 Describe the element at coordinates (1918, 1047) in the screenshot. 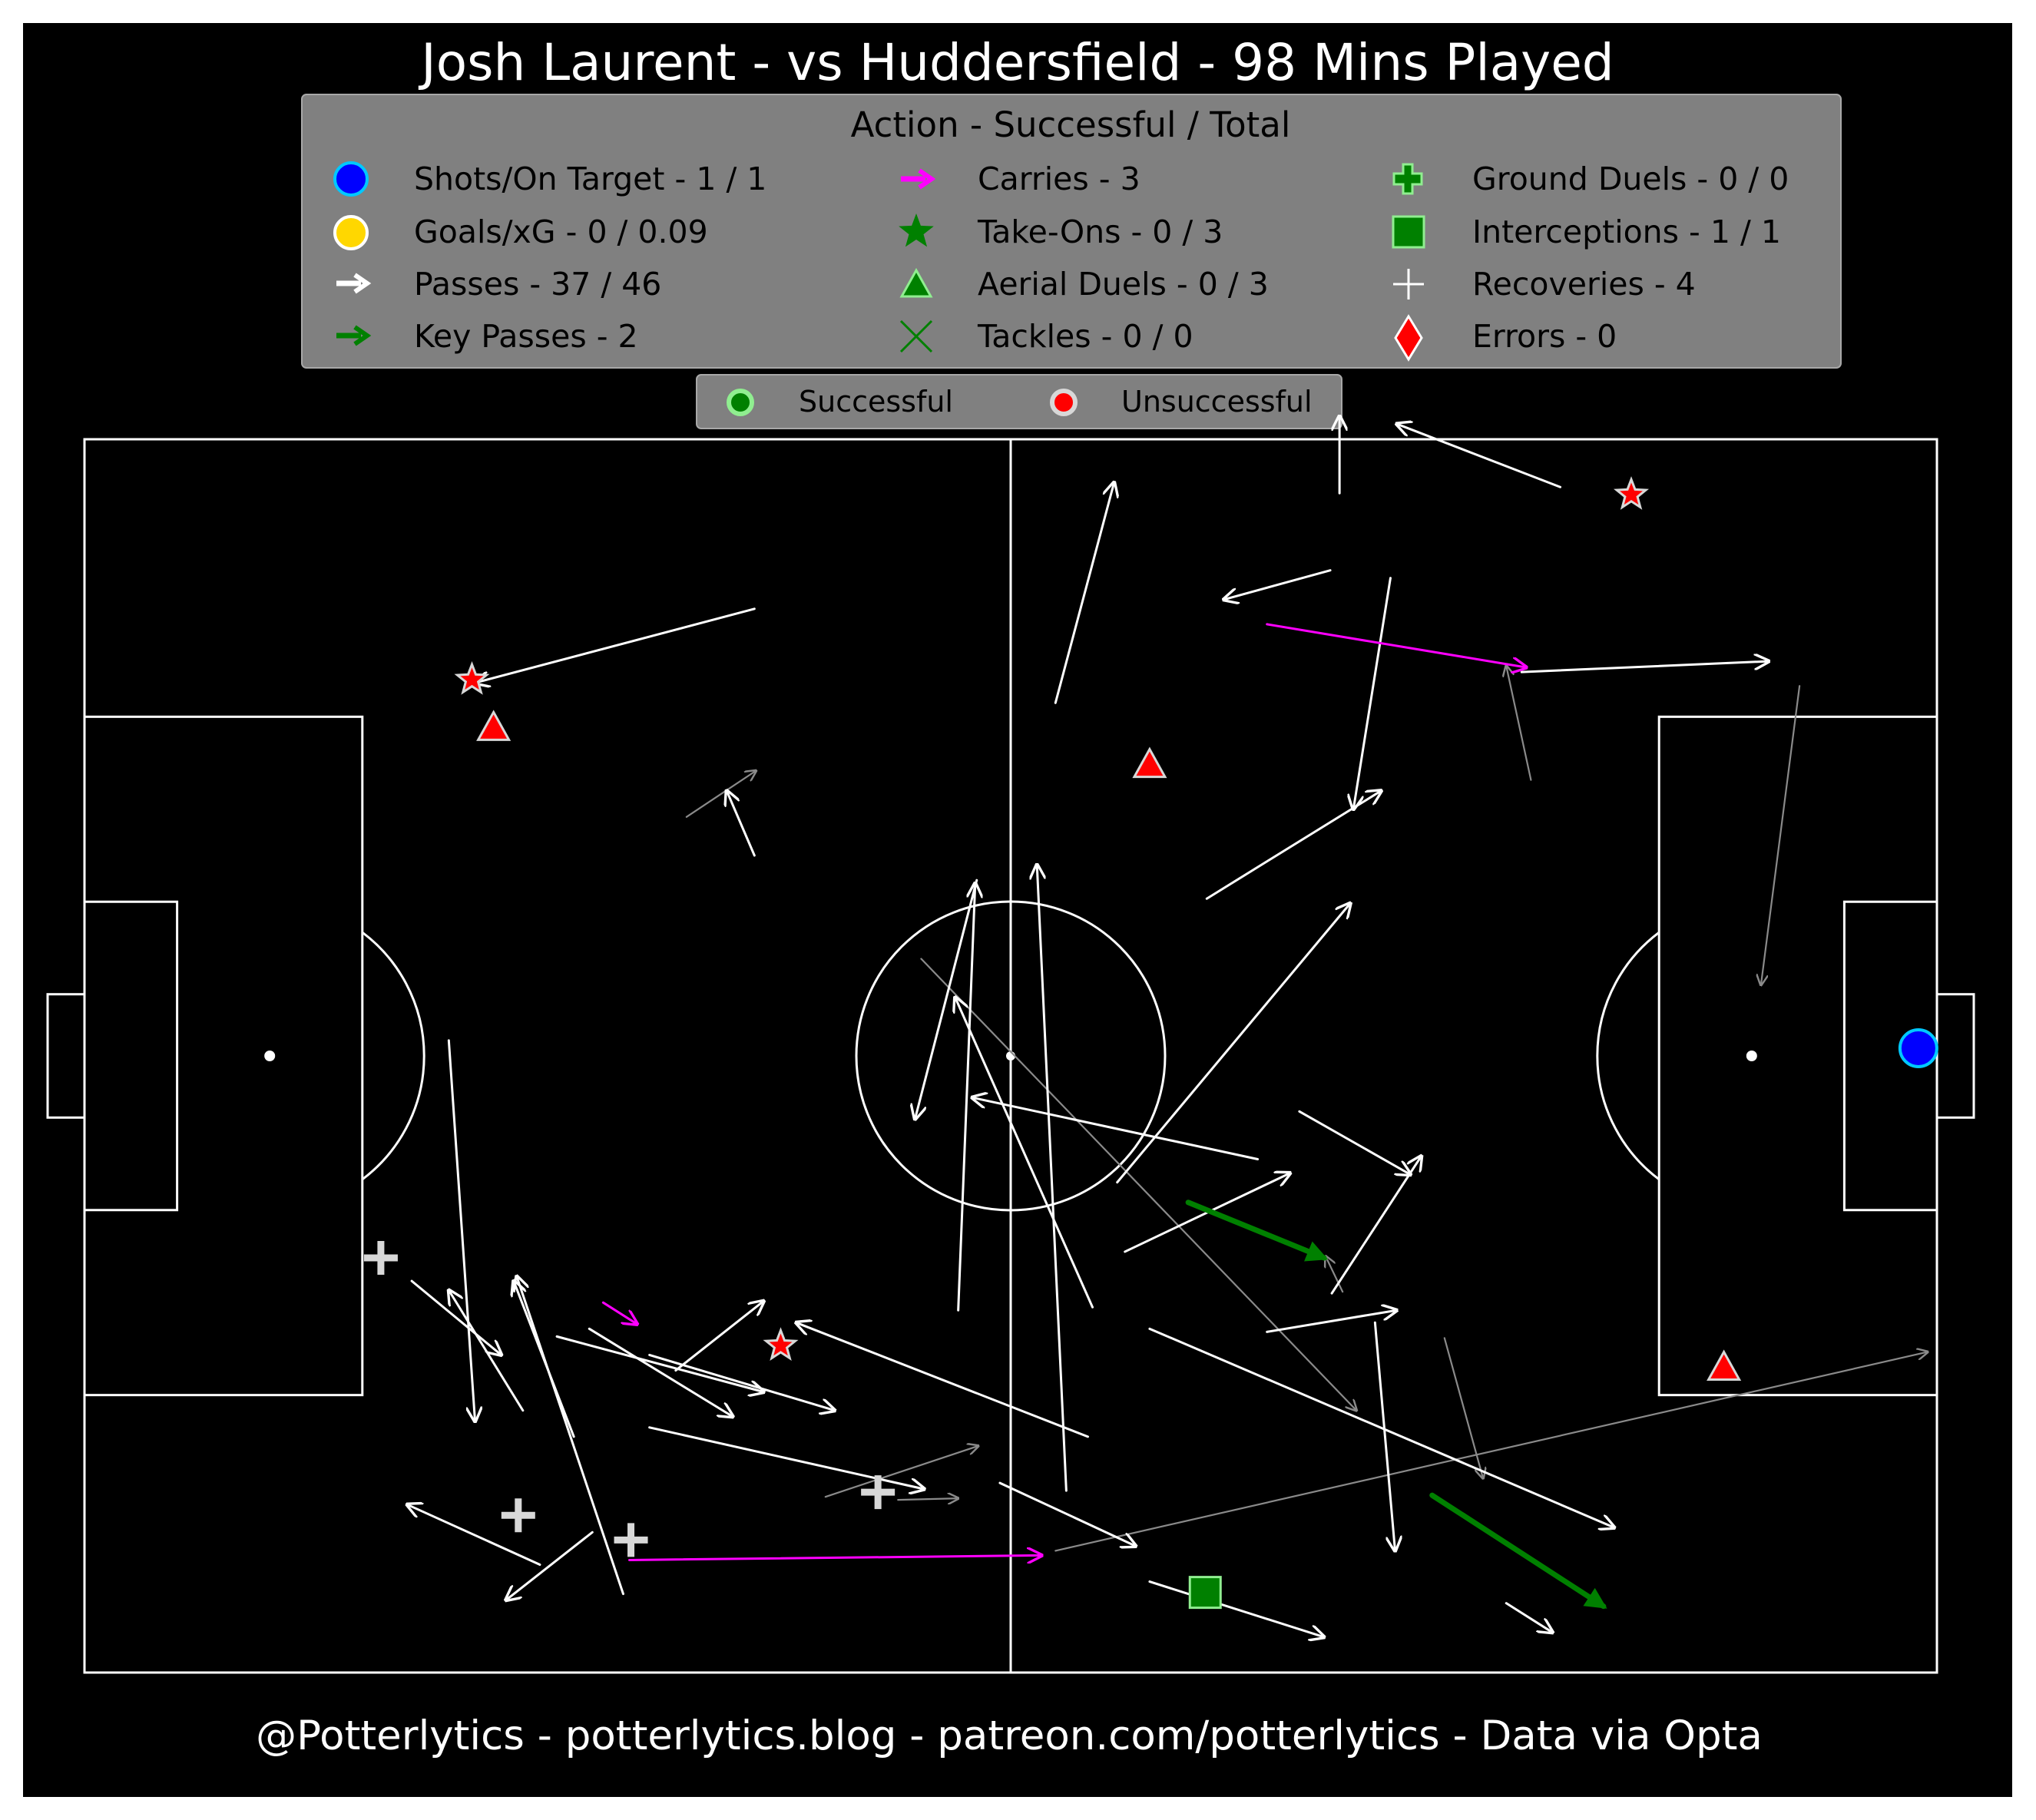

I see `shot-circle` at that location.